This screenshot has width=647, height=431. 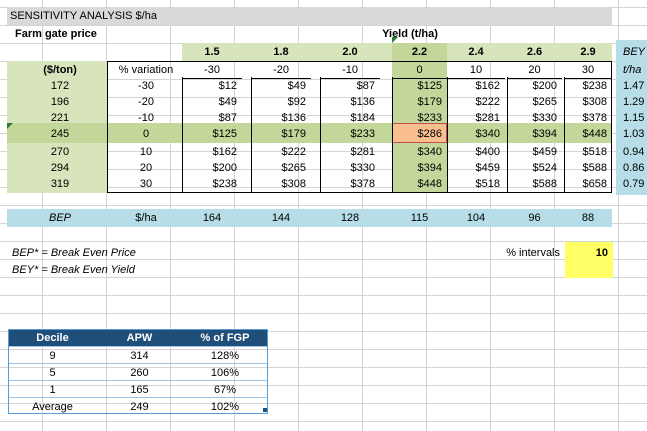 What do you see at coordinates (146, 184) in the screenshot?
I see `variation-cell: 30` at bounding box center [146, 184].